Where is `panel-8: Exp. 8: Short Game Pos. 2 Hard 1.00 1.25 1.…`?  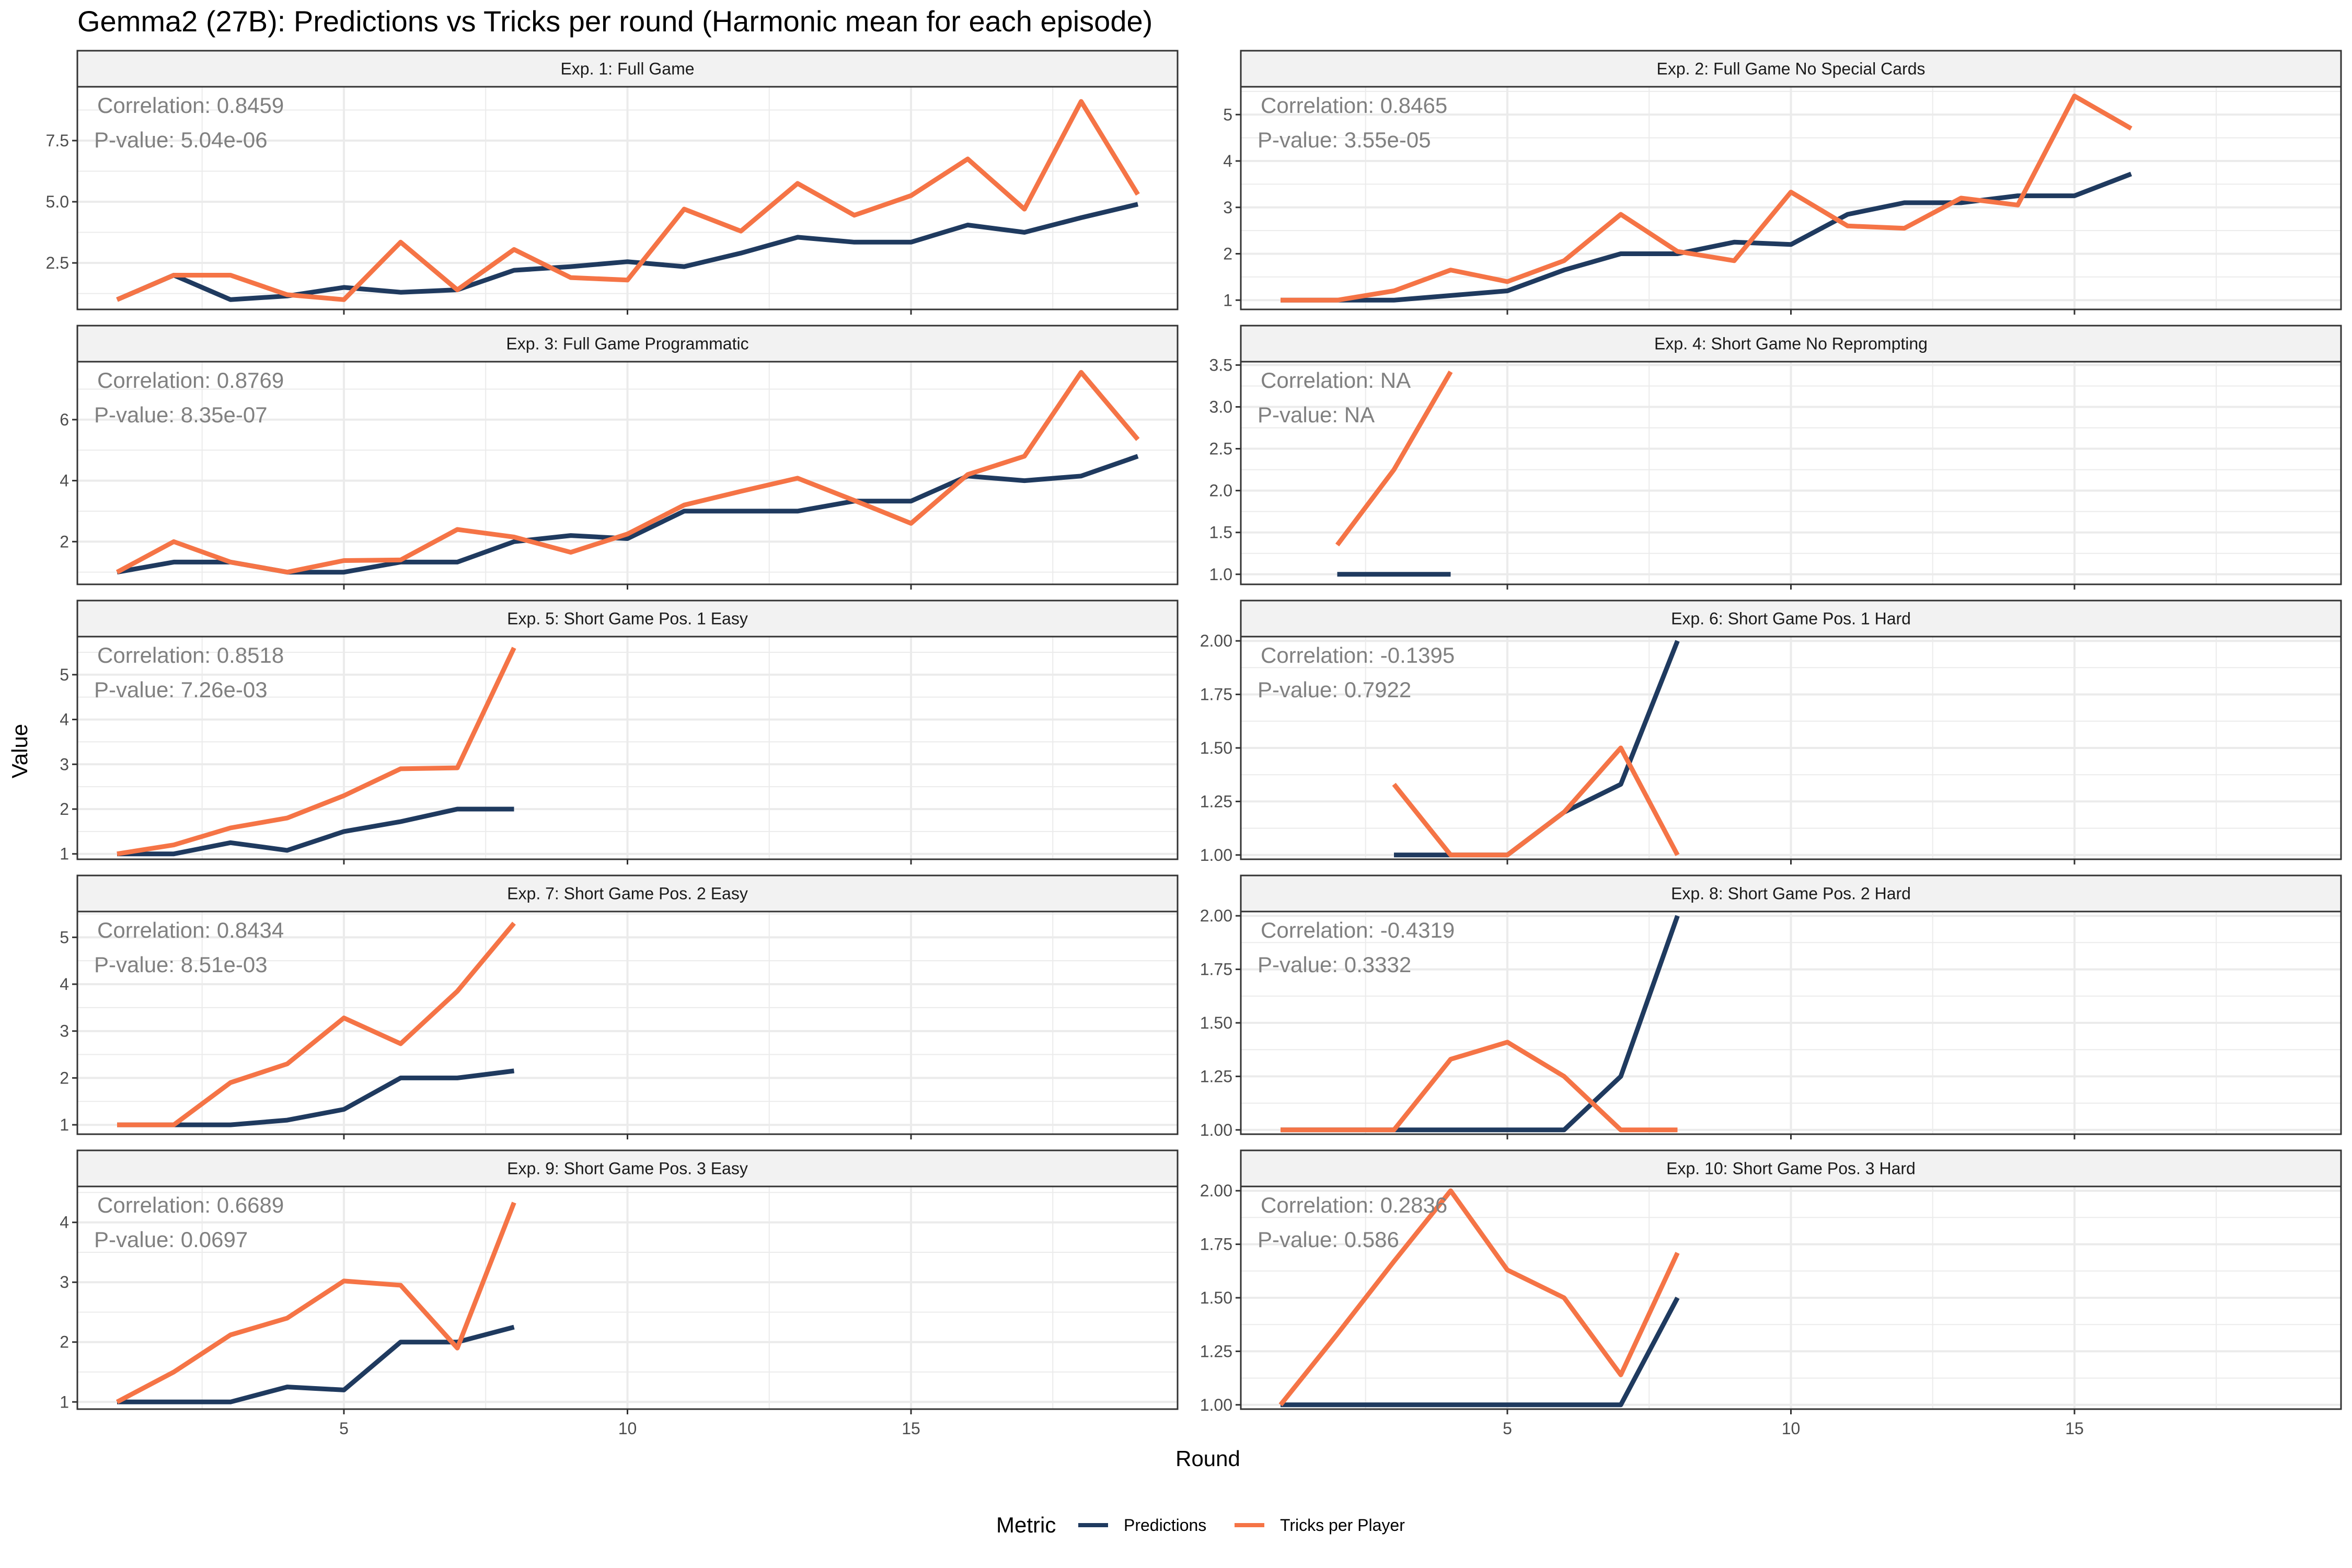
panel-8: Exp. 8: Short Game Pos. 2 Hard 1.00 1.25 1.… is located at coordinates (1771, 1006).